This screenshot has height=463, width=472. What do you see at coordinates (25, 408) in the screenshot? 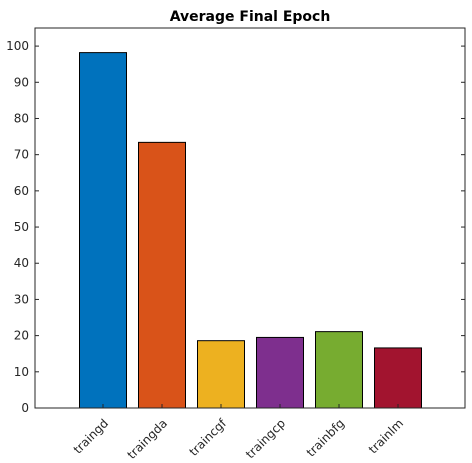
I see `y-tick-label: 0` at bounding box center [25, 408].